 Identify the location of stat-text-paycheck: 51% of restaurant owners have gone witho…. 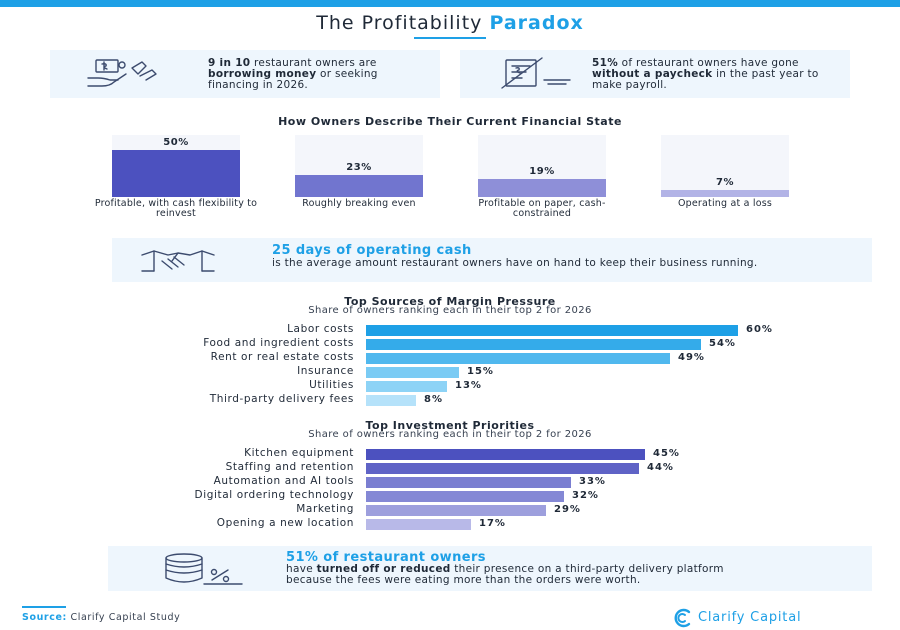
(705, 74).